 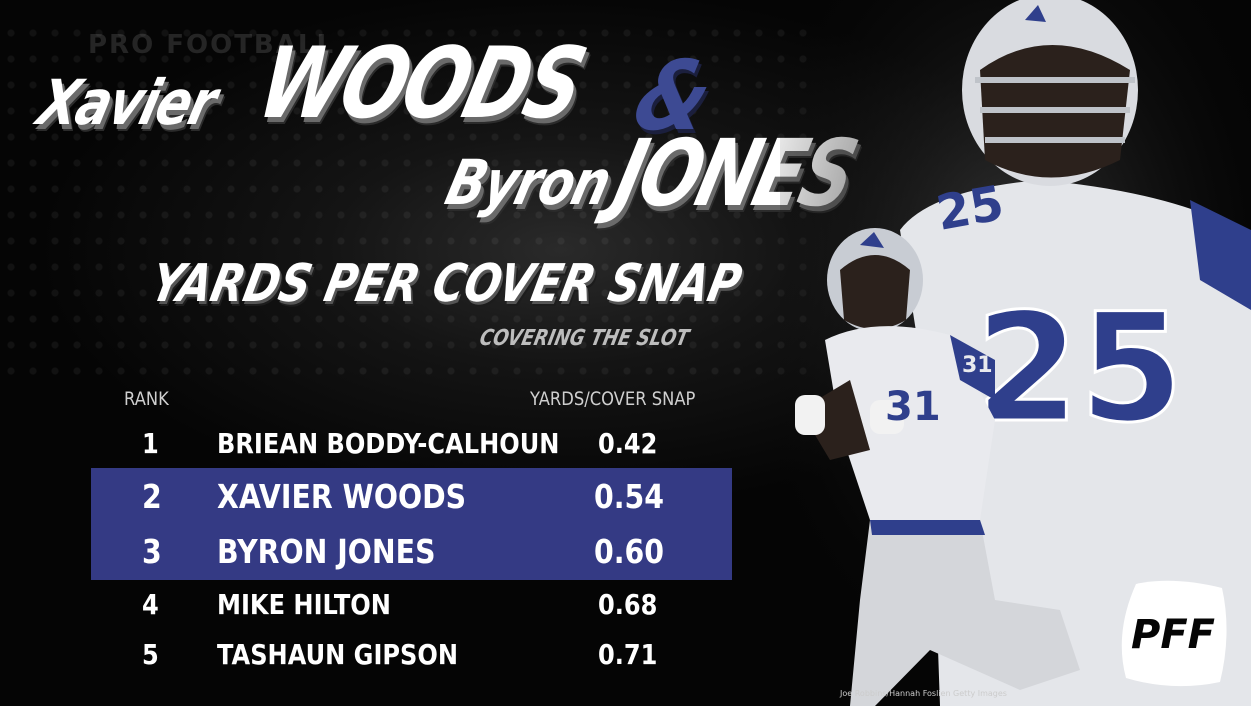 What do you see at coordinates (420, 84) in the screenshot?
I see `title-last-name-1: WOODS` at bounding box center [420, 84].